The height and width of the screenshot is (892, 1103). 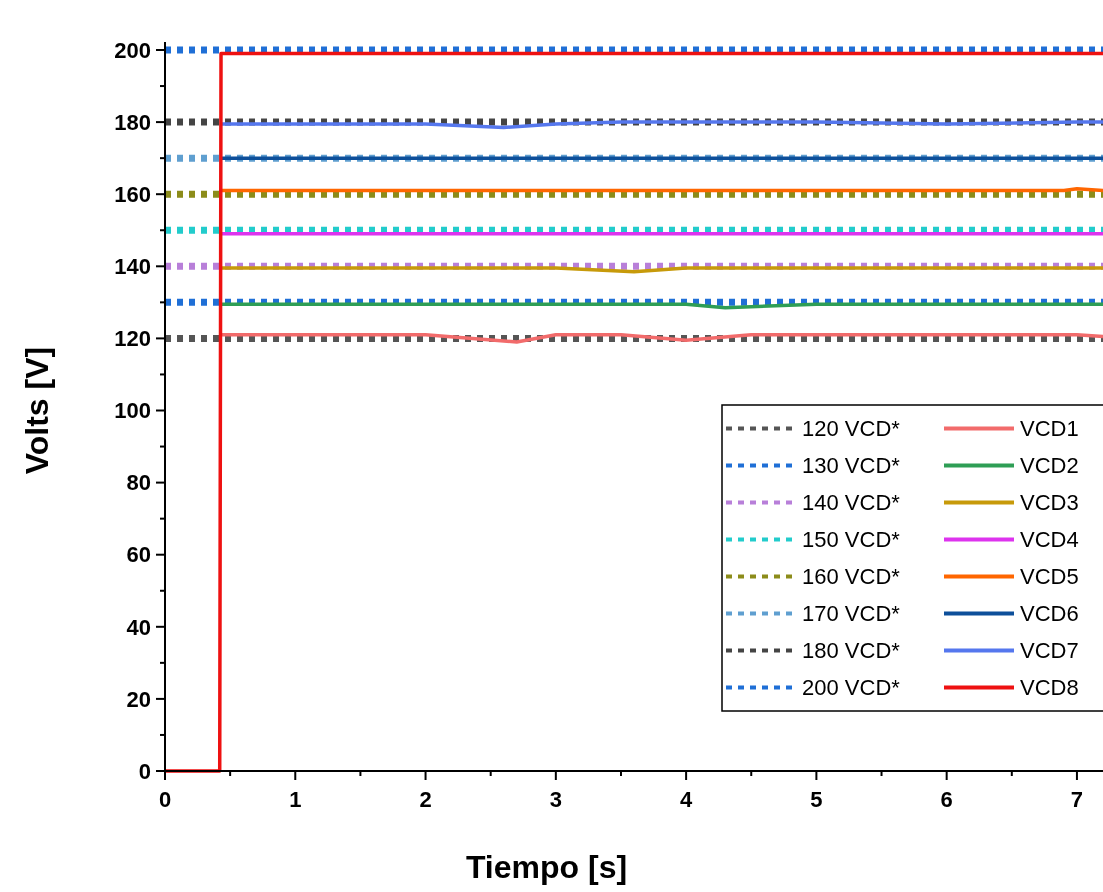 What do you see at coordinates (138, 555) in the screenshot?
I see `y-tick-label: 60` at bounding box center [138, 555].